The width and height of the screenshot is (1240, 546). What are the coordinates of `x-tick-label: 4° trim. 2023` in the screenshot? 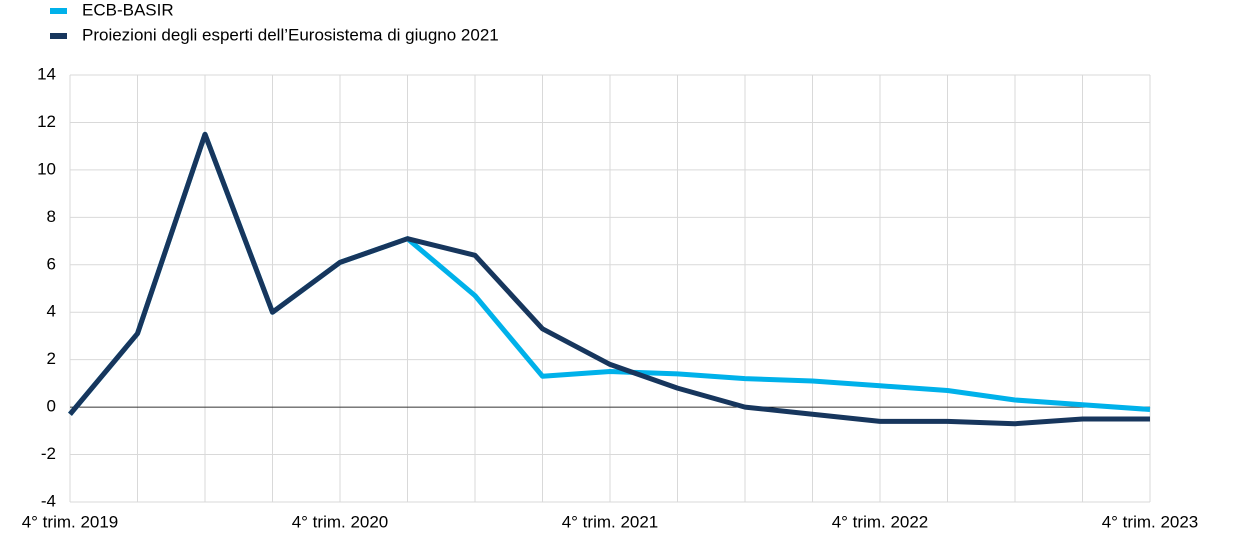 It's located at (1150, 521).